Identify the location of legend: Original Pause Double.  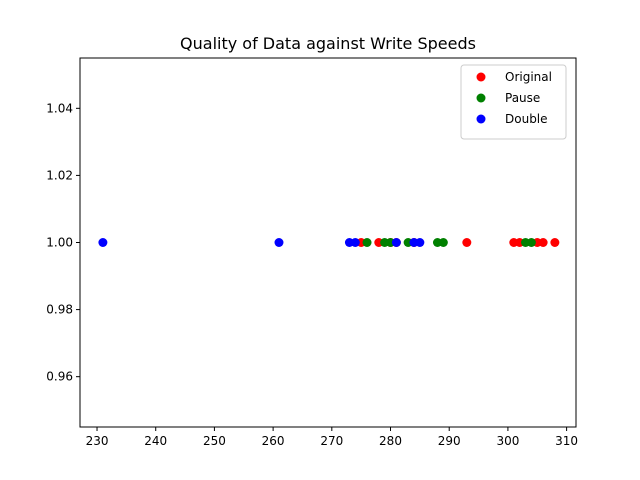
(513, 102).